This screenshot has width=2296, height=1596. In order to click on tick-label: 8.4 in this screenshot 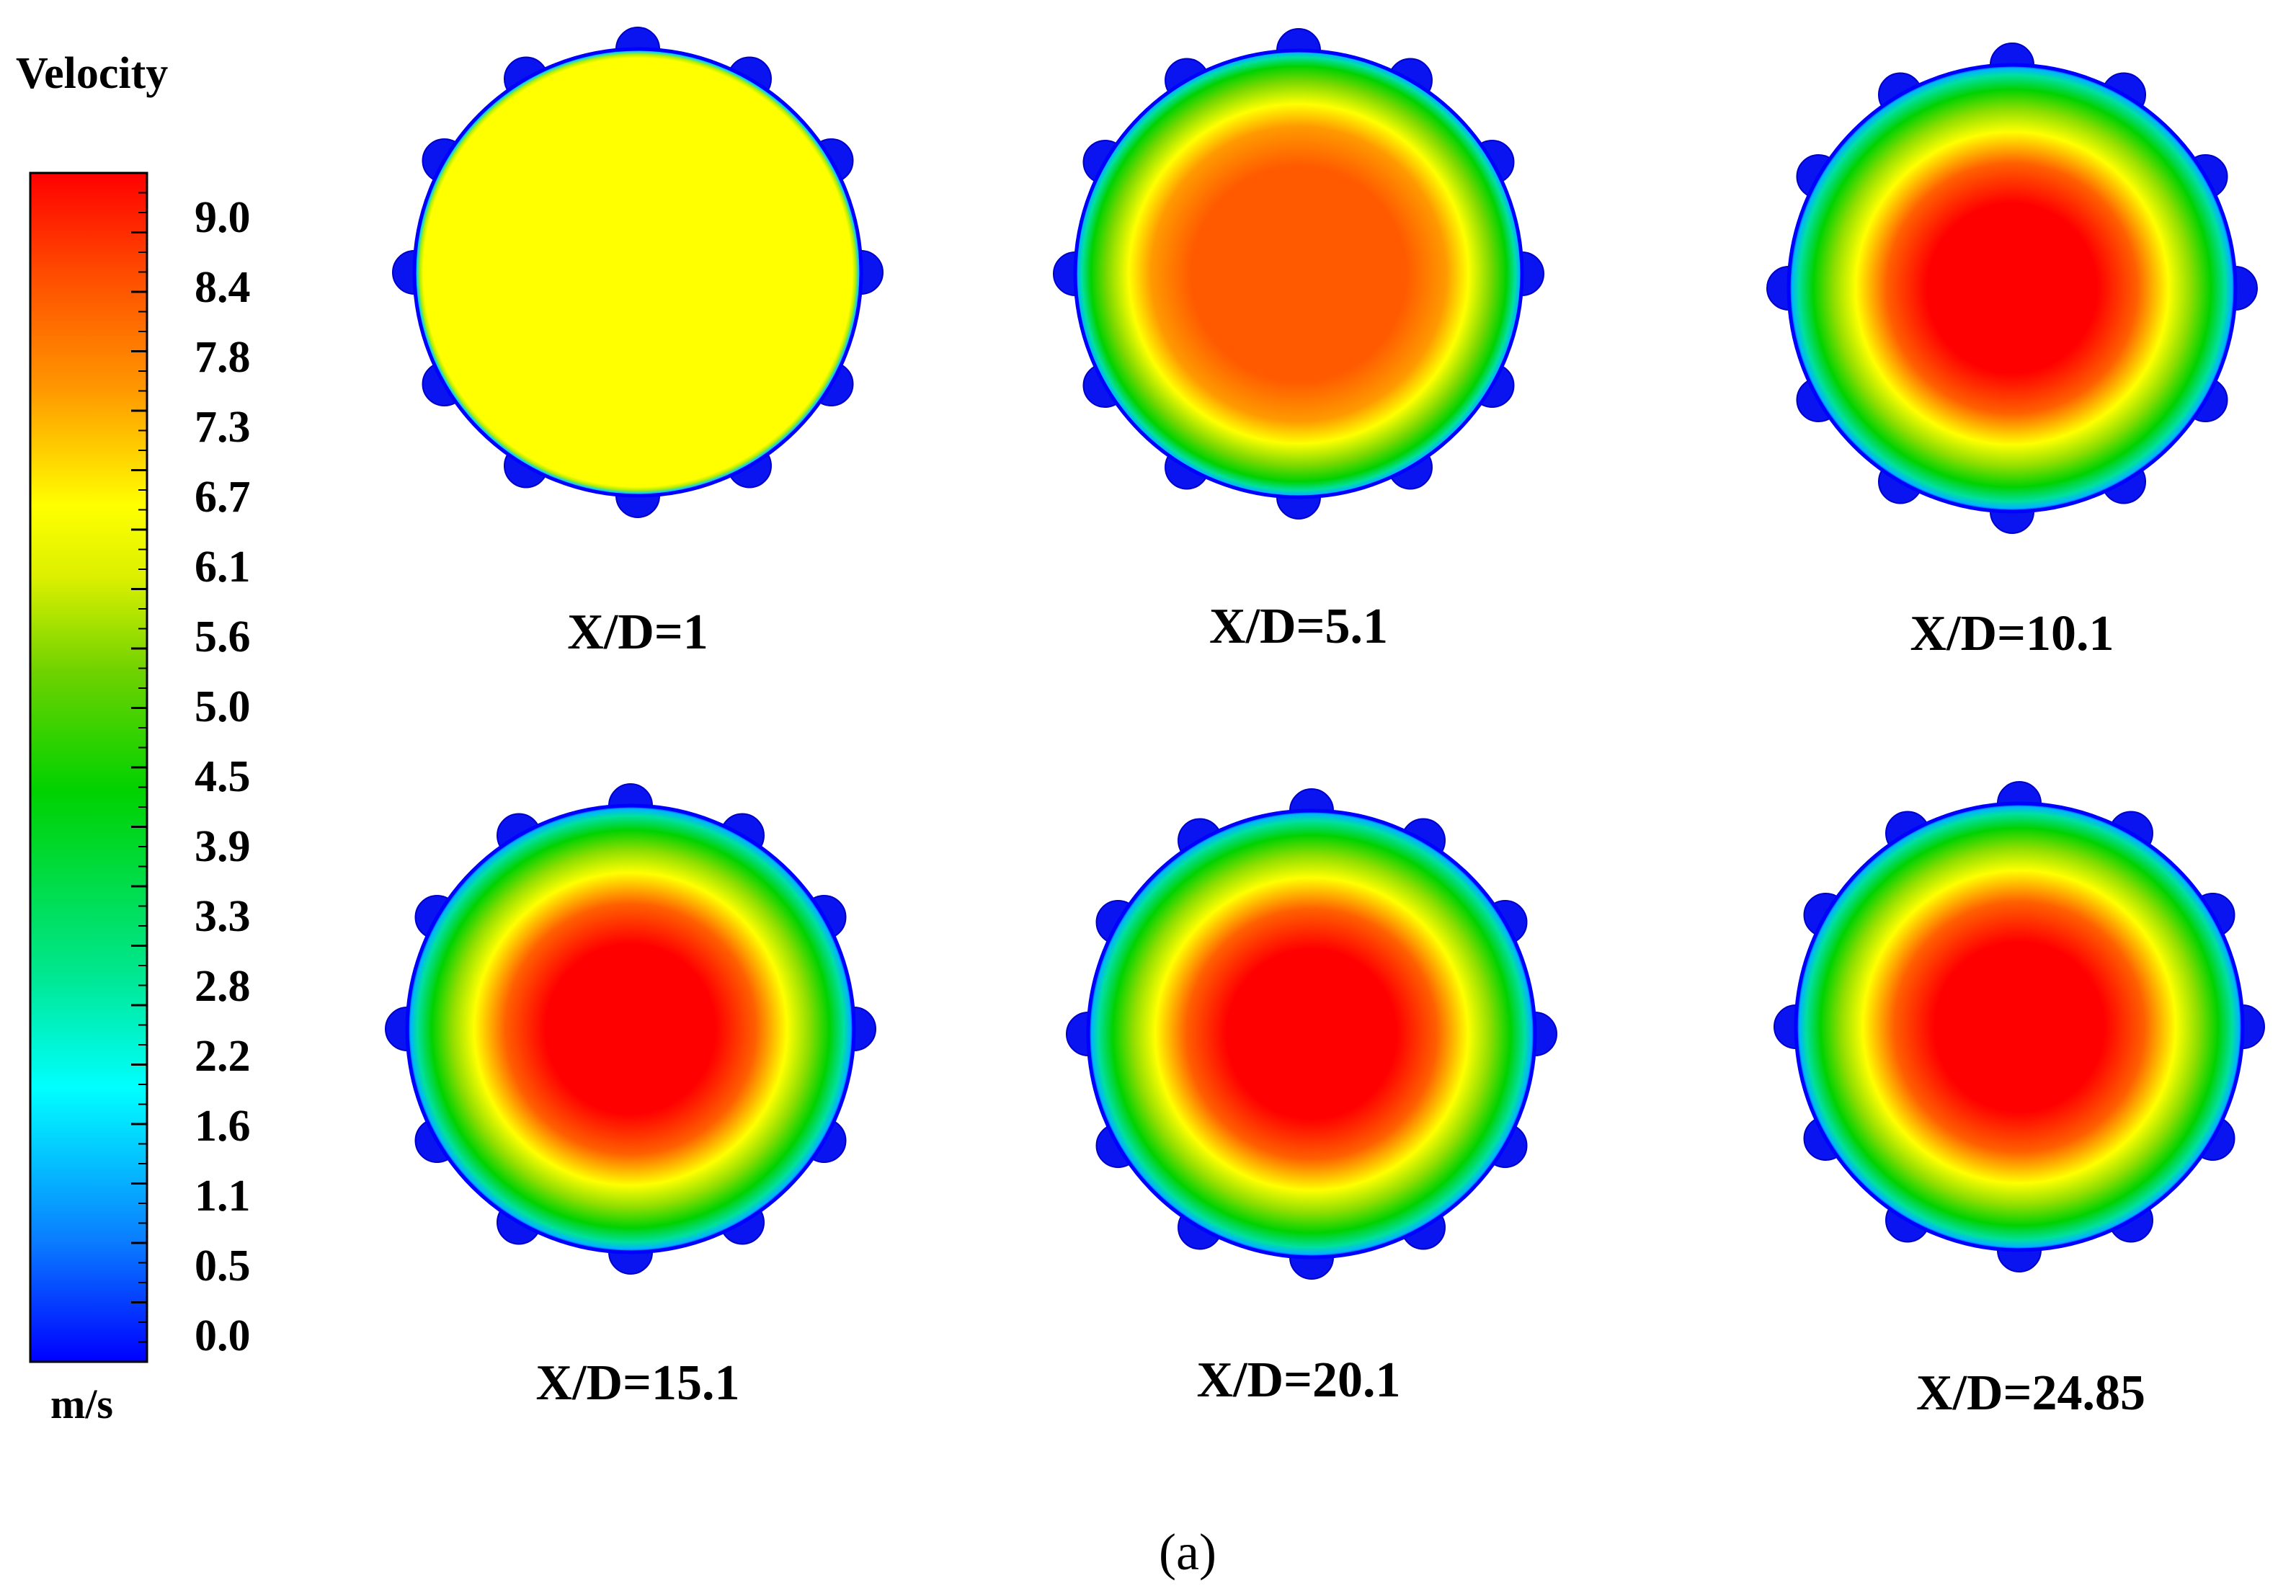, I will do `click(223, 288)`.